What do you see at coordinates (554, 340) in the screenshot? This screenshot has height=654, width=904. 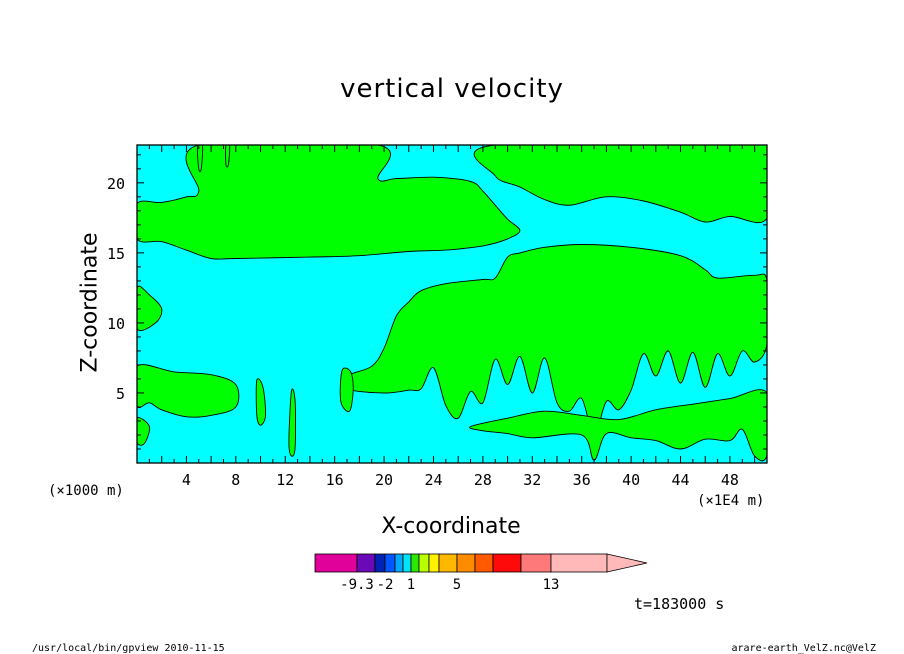 I see `contour-region-mid-right-mass` at bounding box center [554, 340].